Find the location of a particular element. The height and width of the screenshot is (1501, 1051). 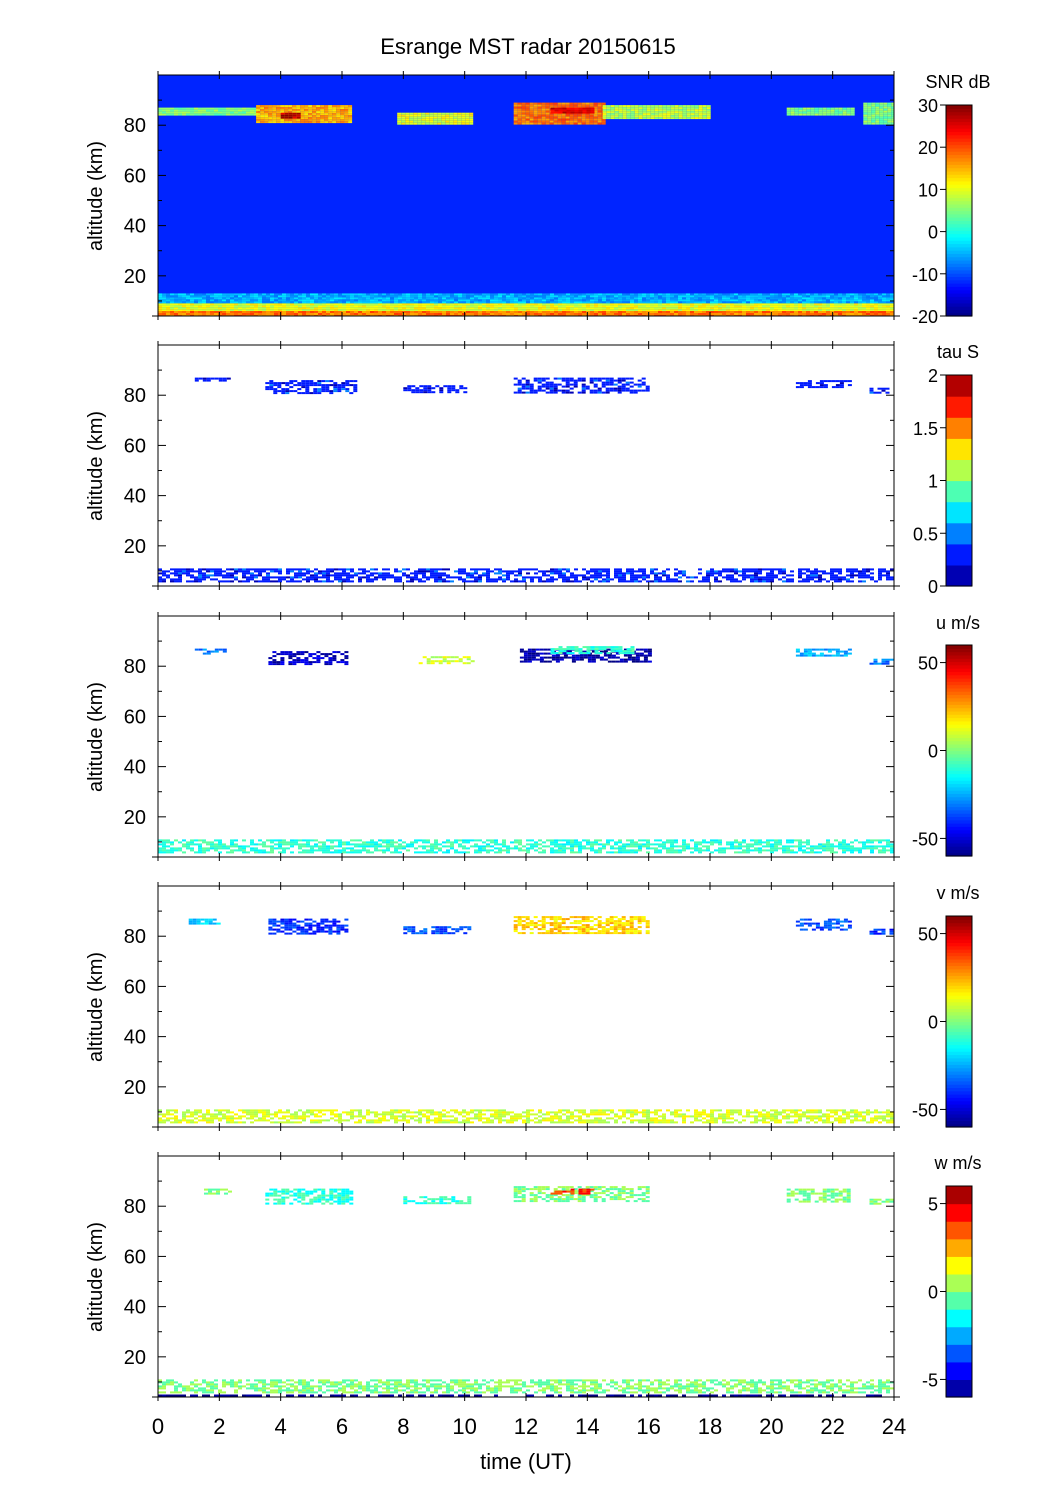

w-plot-frame is located at coordinates (526, 1276).